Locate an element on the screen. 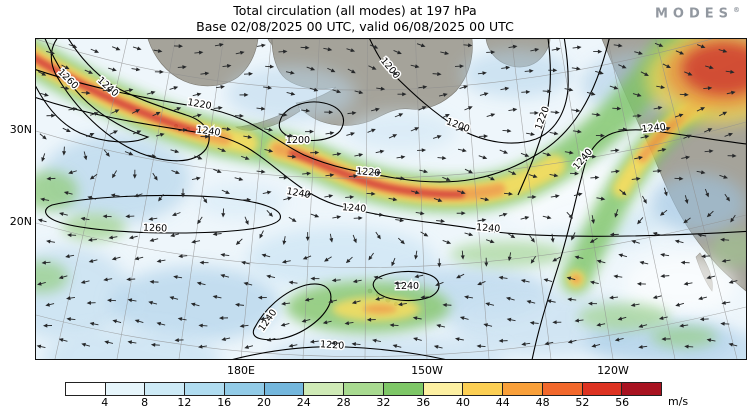  colorbar-tick-label: 28 is located at coordinates (343, 402).